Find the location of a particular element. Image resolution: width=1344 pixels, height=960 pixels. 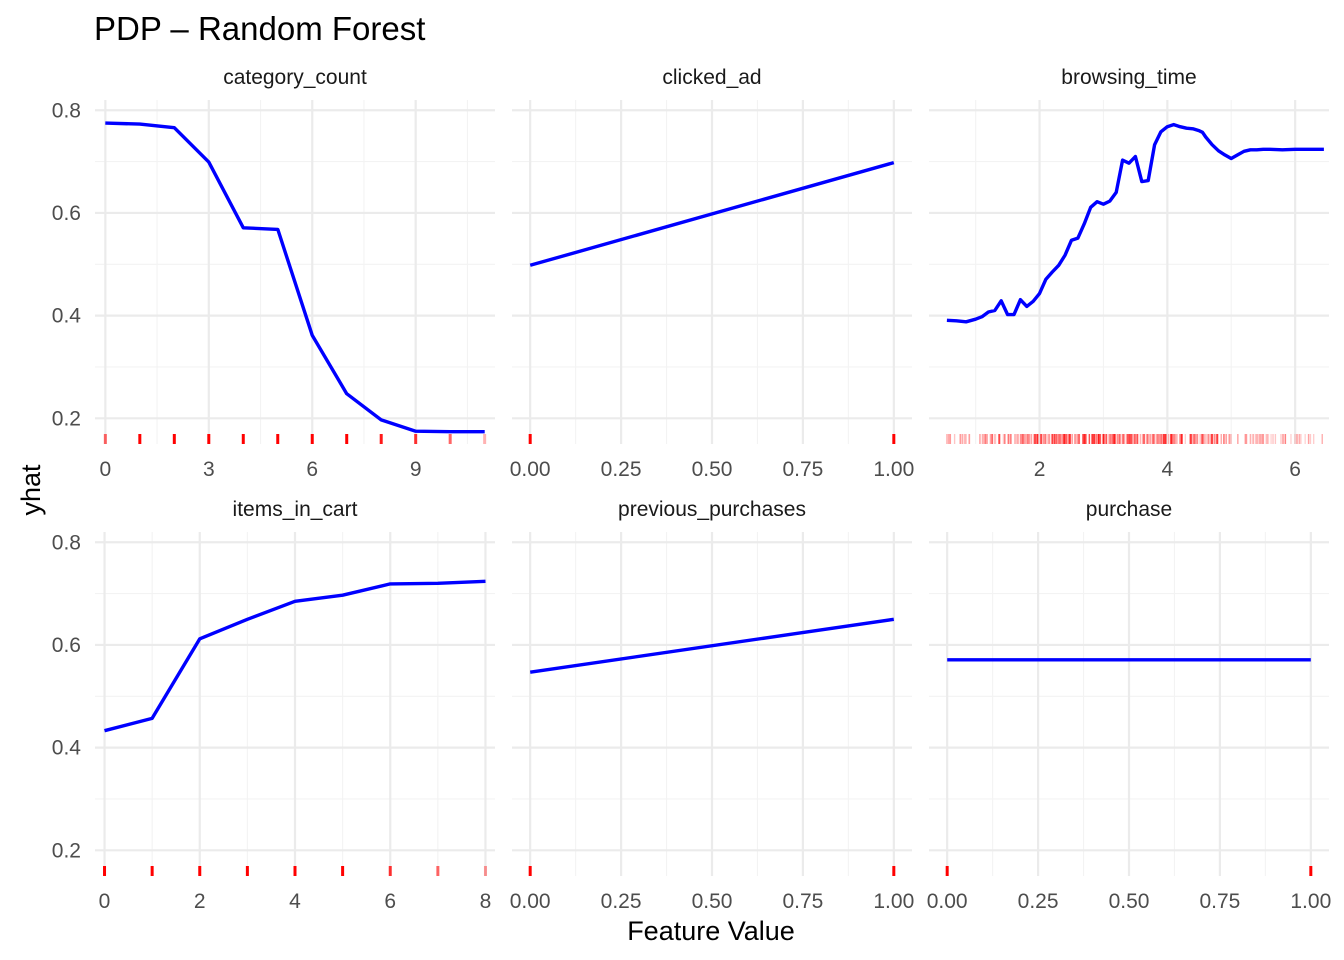

panel-purchase: purchase 0.00 0.25 0.50 0.75 1.00 is located at coordinates (1129, 705).